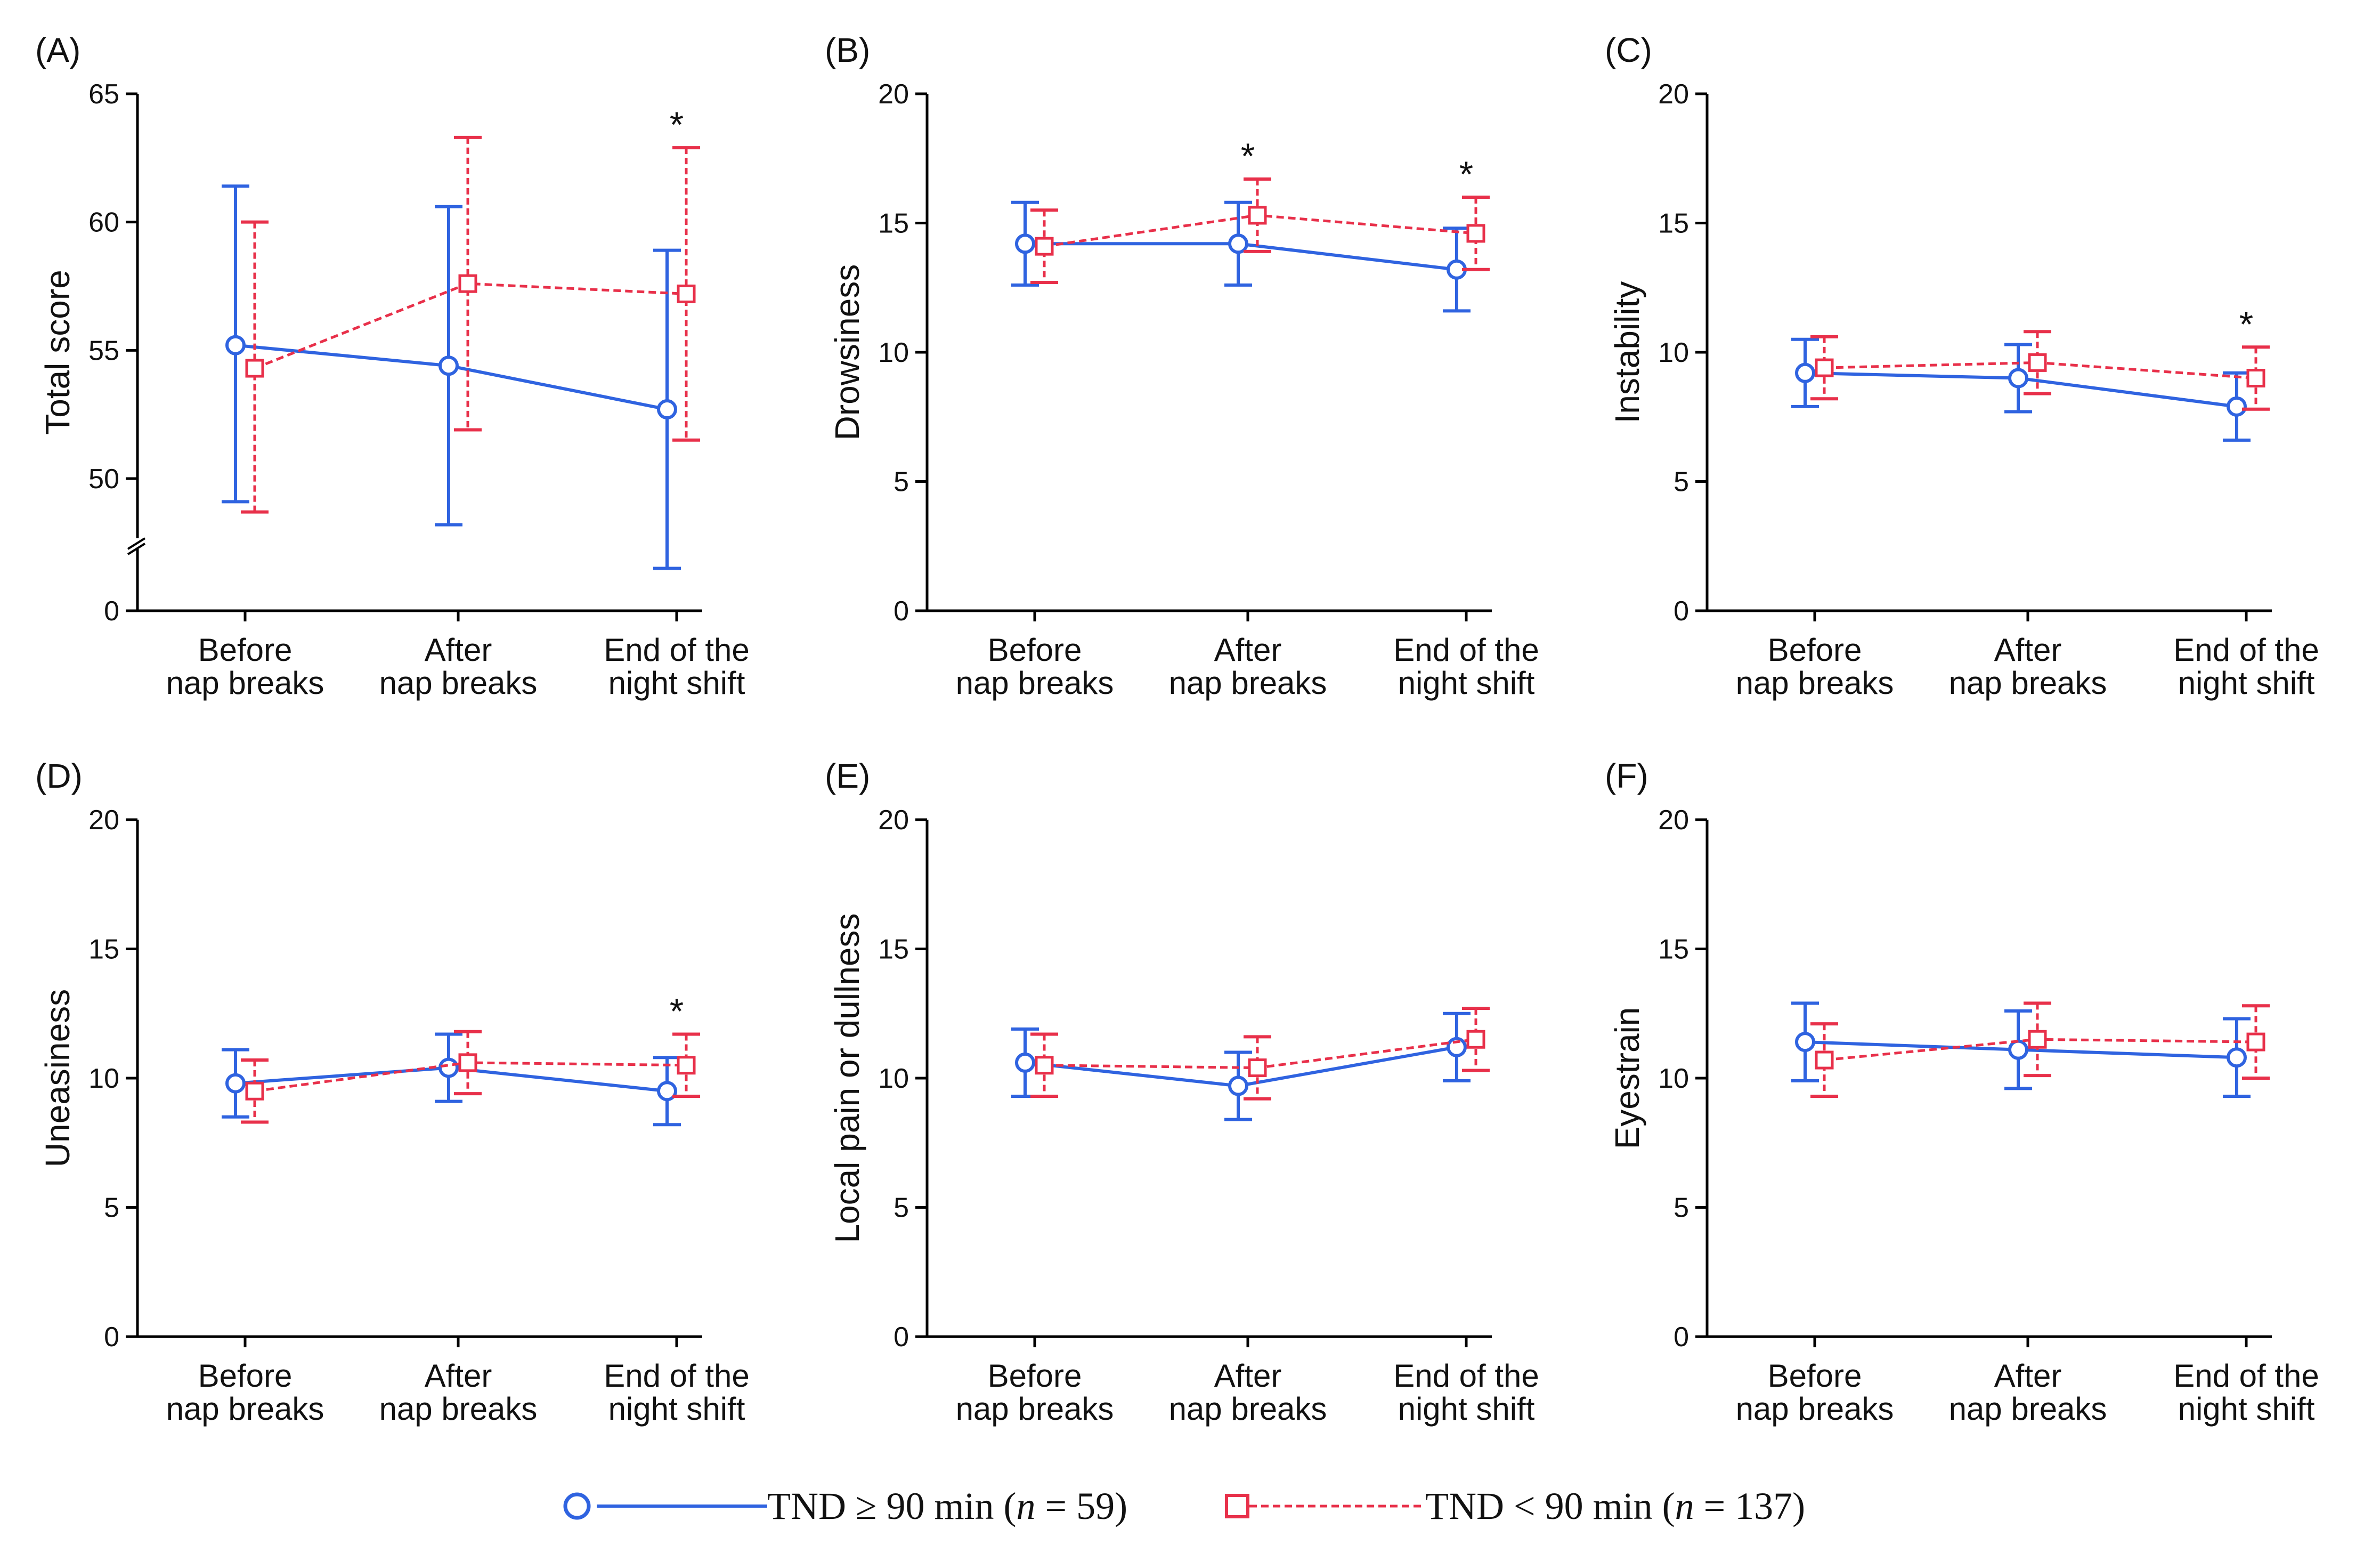  What do you see at coordinates (847, 776) in the screenshot?
I see `panel-letter: (E)` at bounding box center [847, 776].